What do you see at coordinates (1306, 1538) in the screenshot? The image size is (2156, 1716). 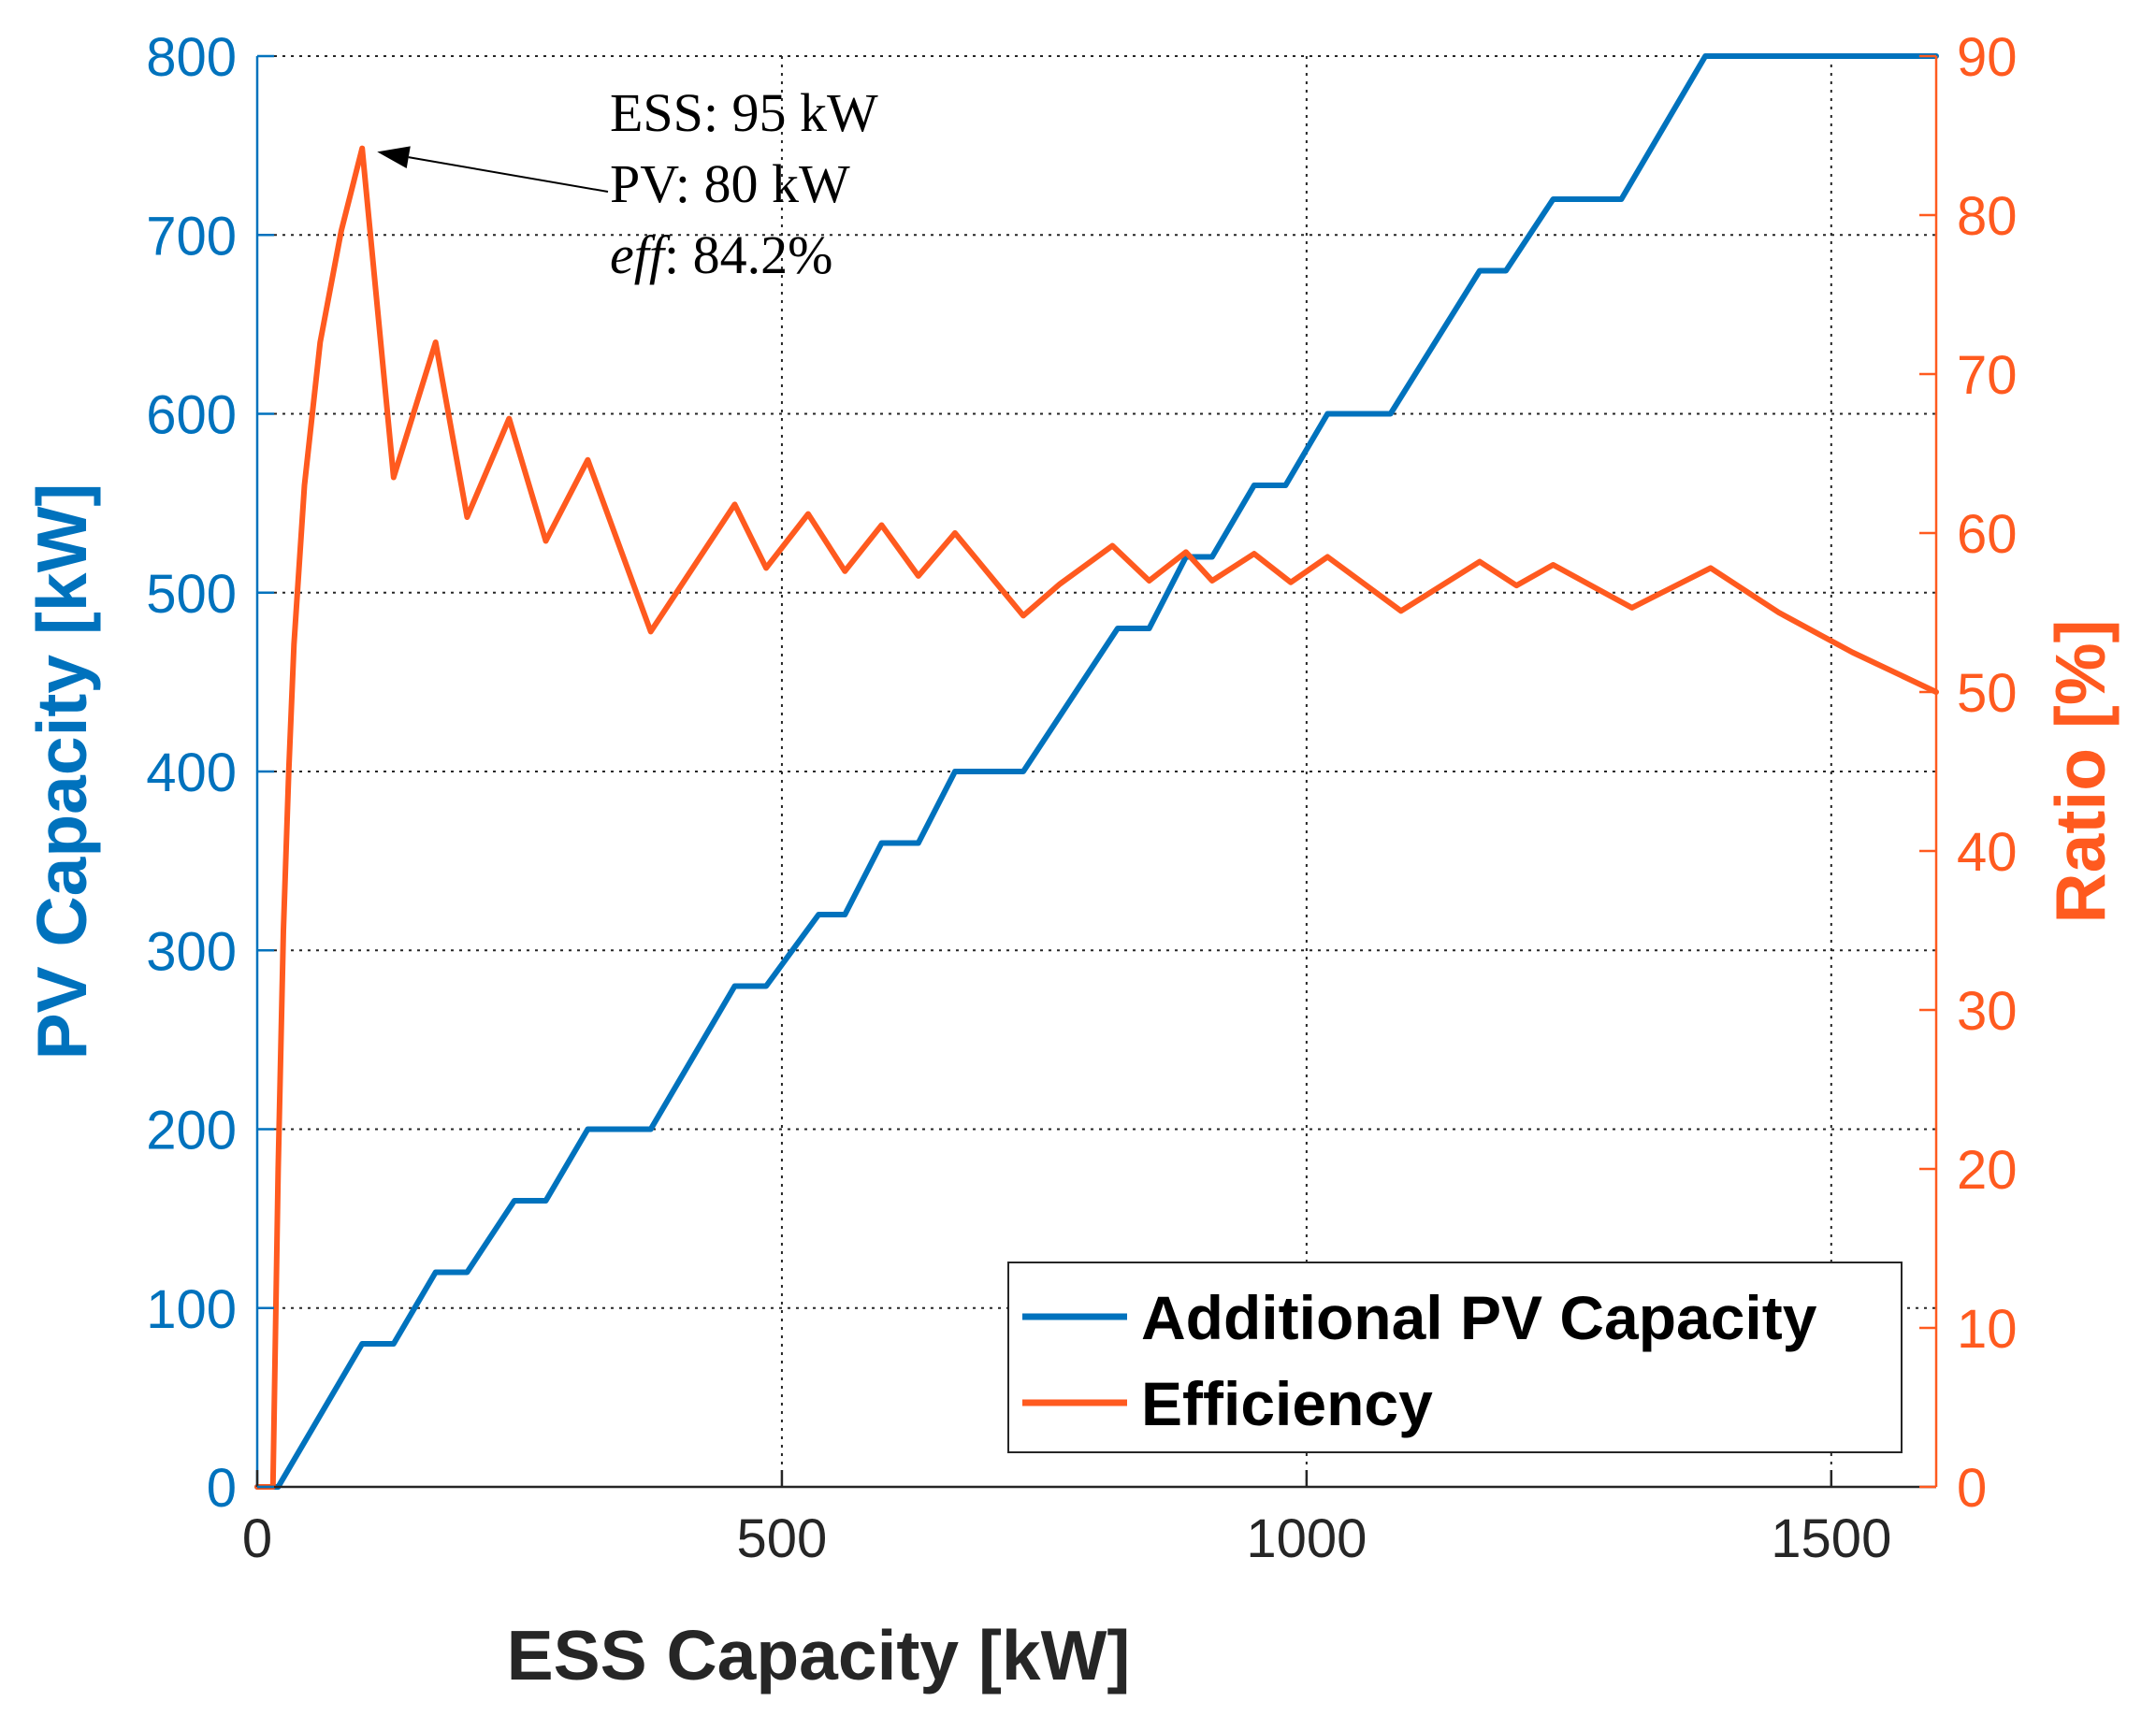 I see `x-tick-label: 1000` at bounding box center [1306, 1538].